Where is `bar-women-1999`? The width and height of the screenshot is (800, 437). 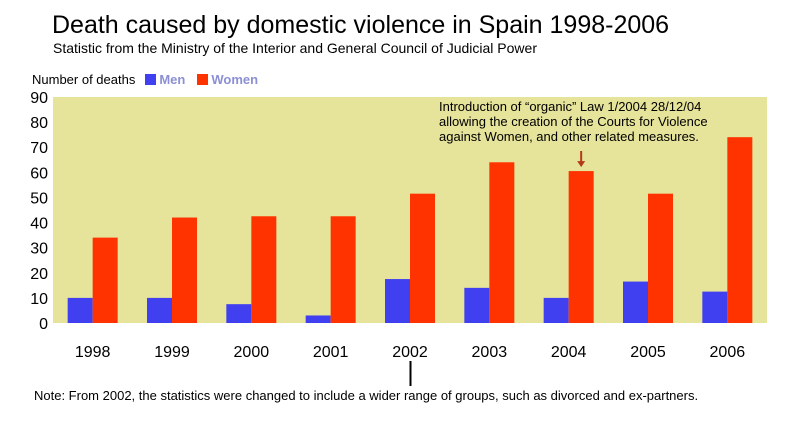
bar-women-1999 is located at coordinates (184, 270).